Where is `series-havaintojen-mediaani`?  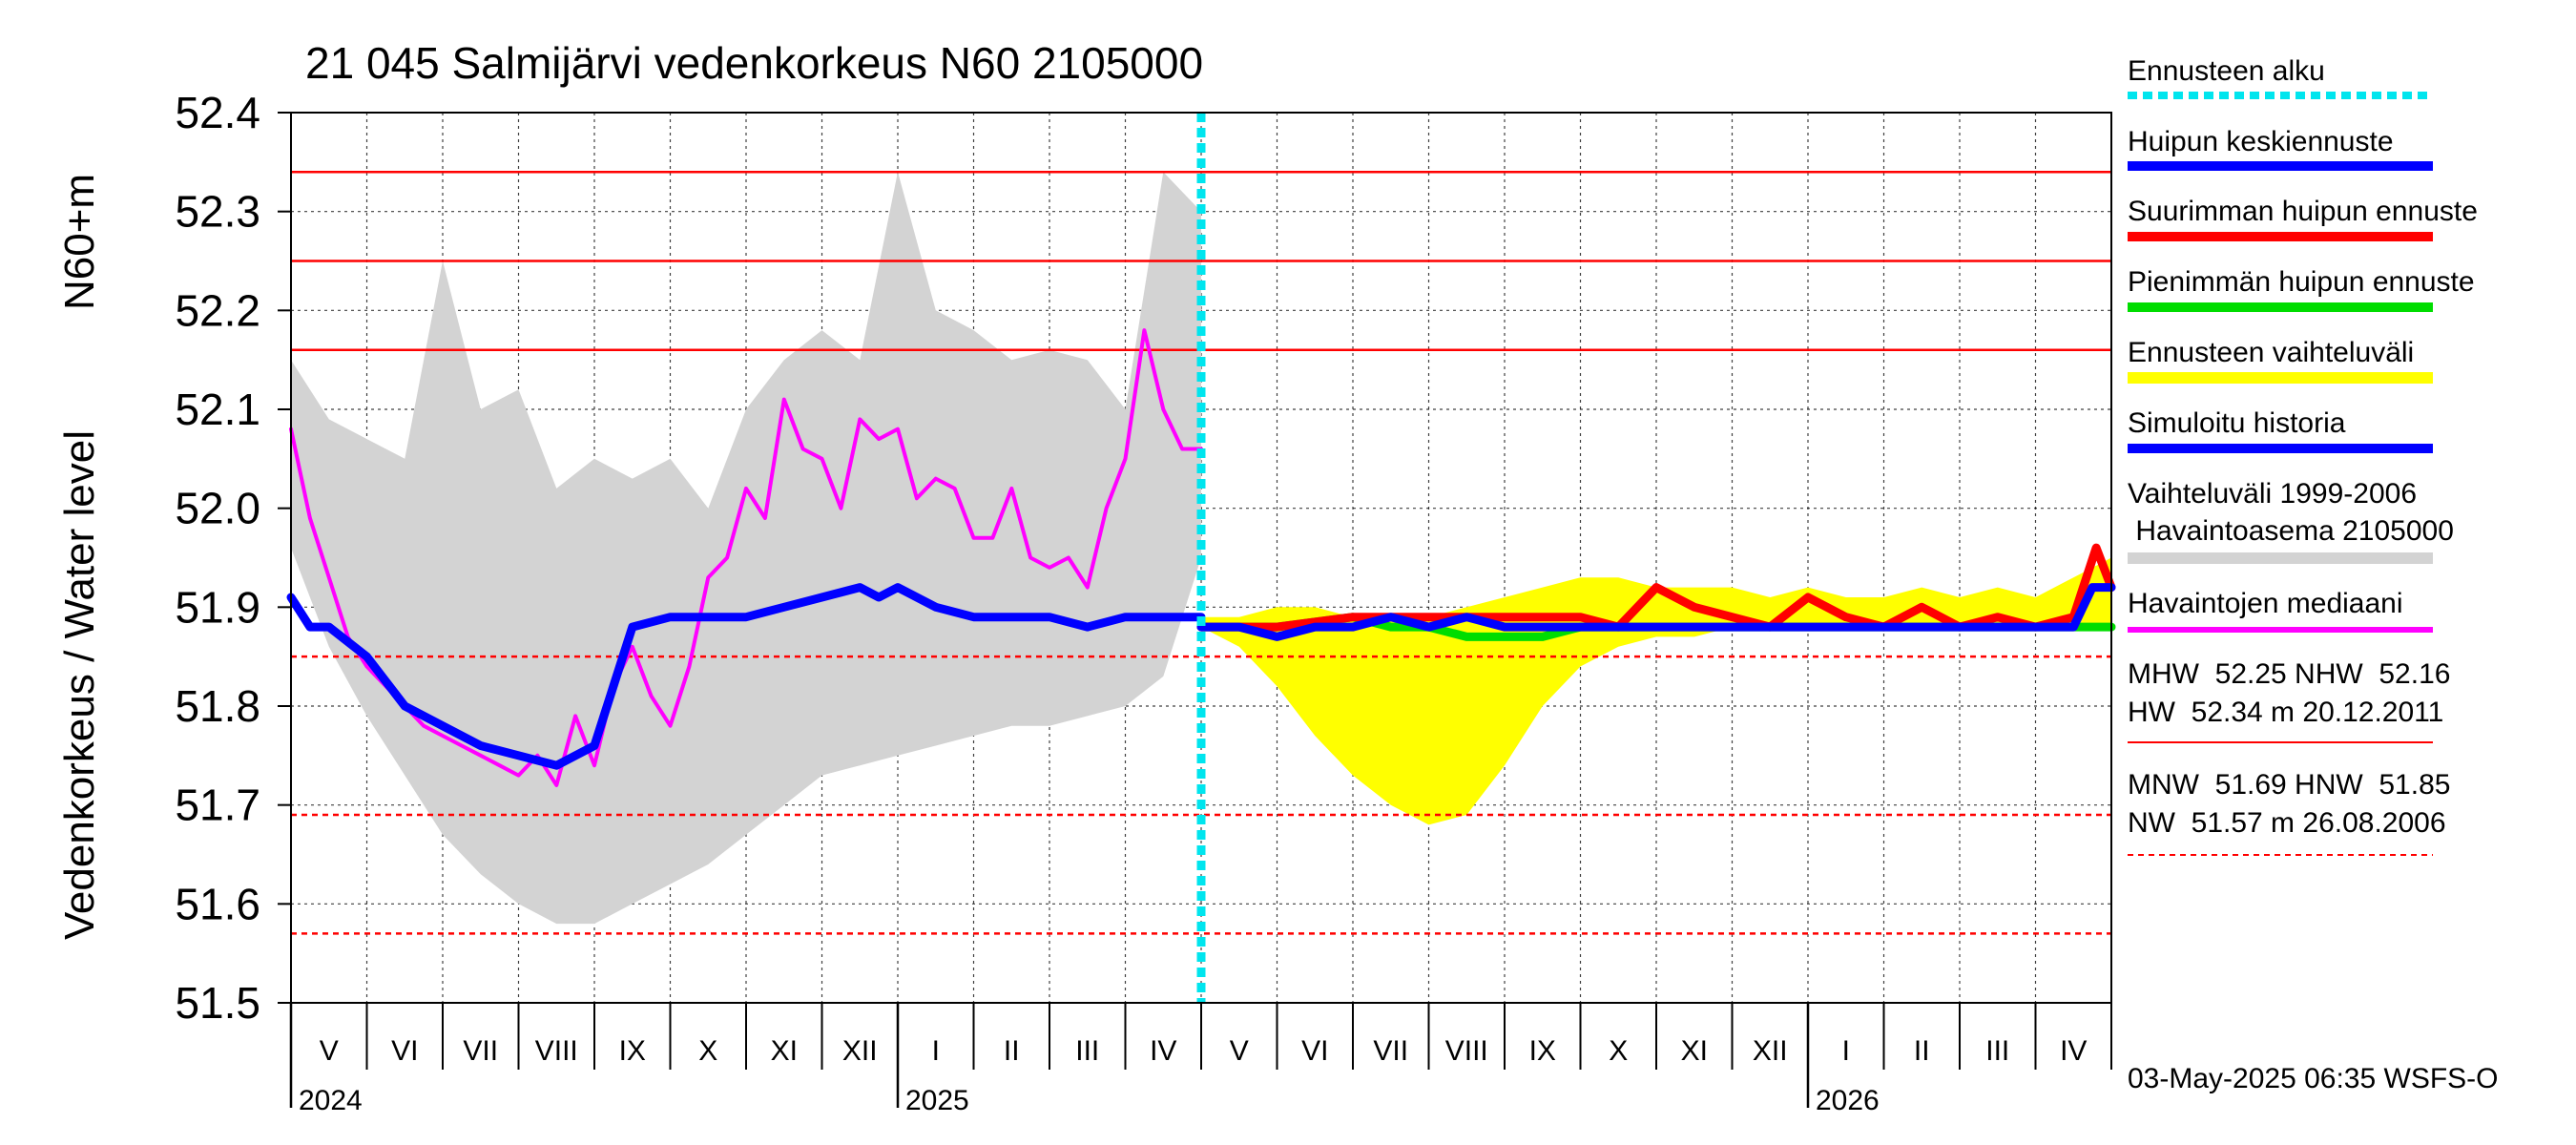
series-havaintojen-mediaani is located at coordinates (746, 557).